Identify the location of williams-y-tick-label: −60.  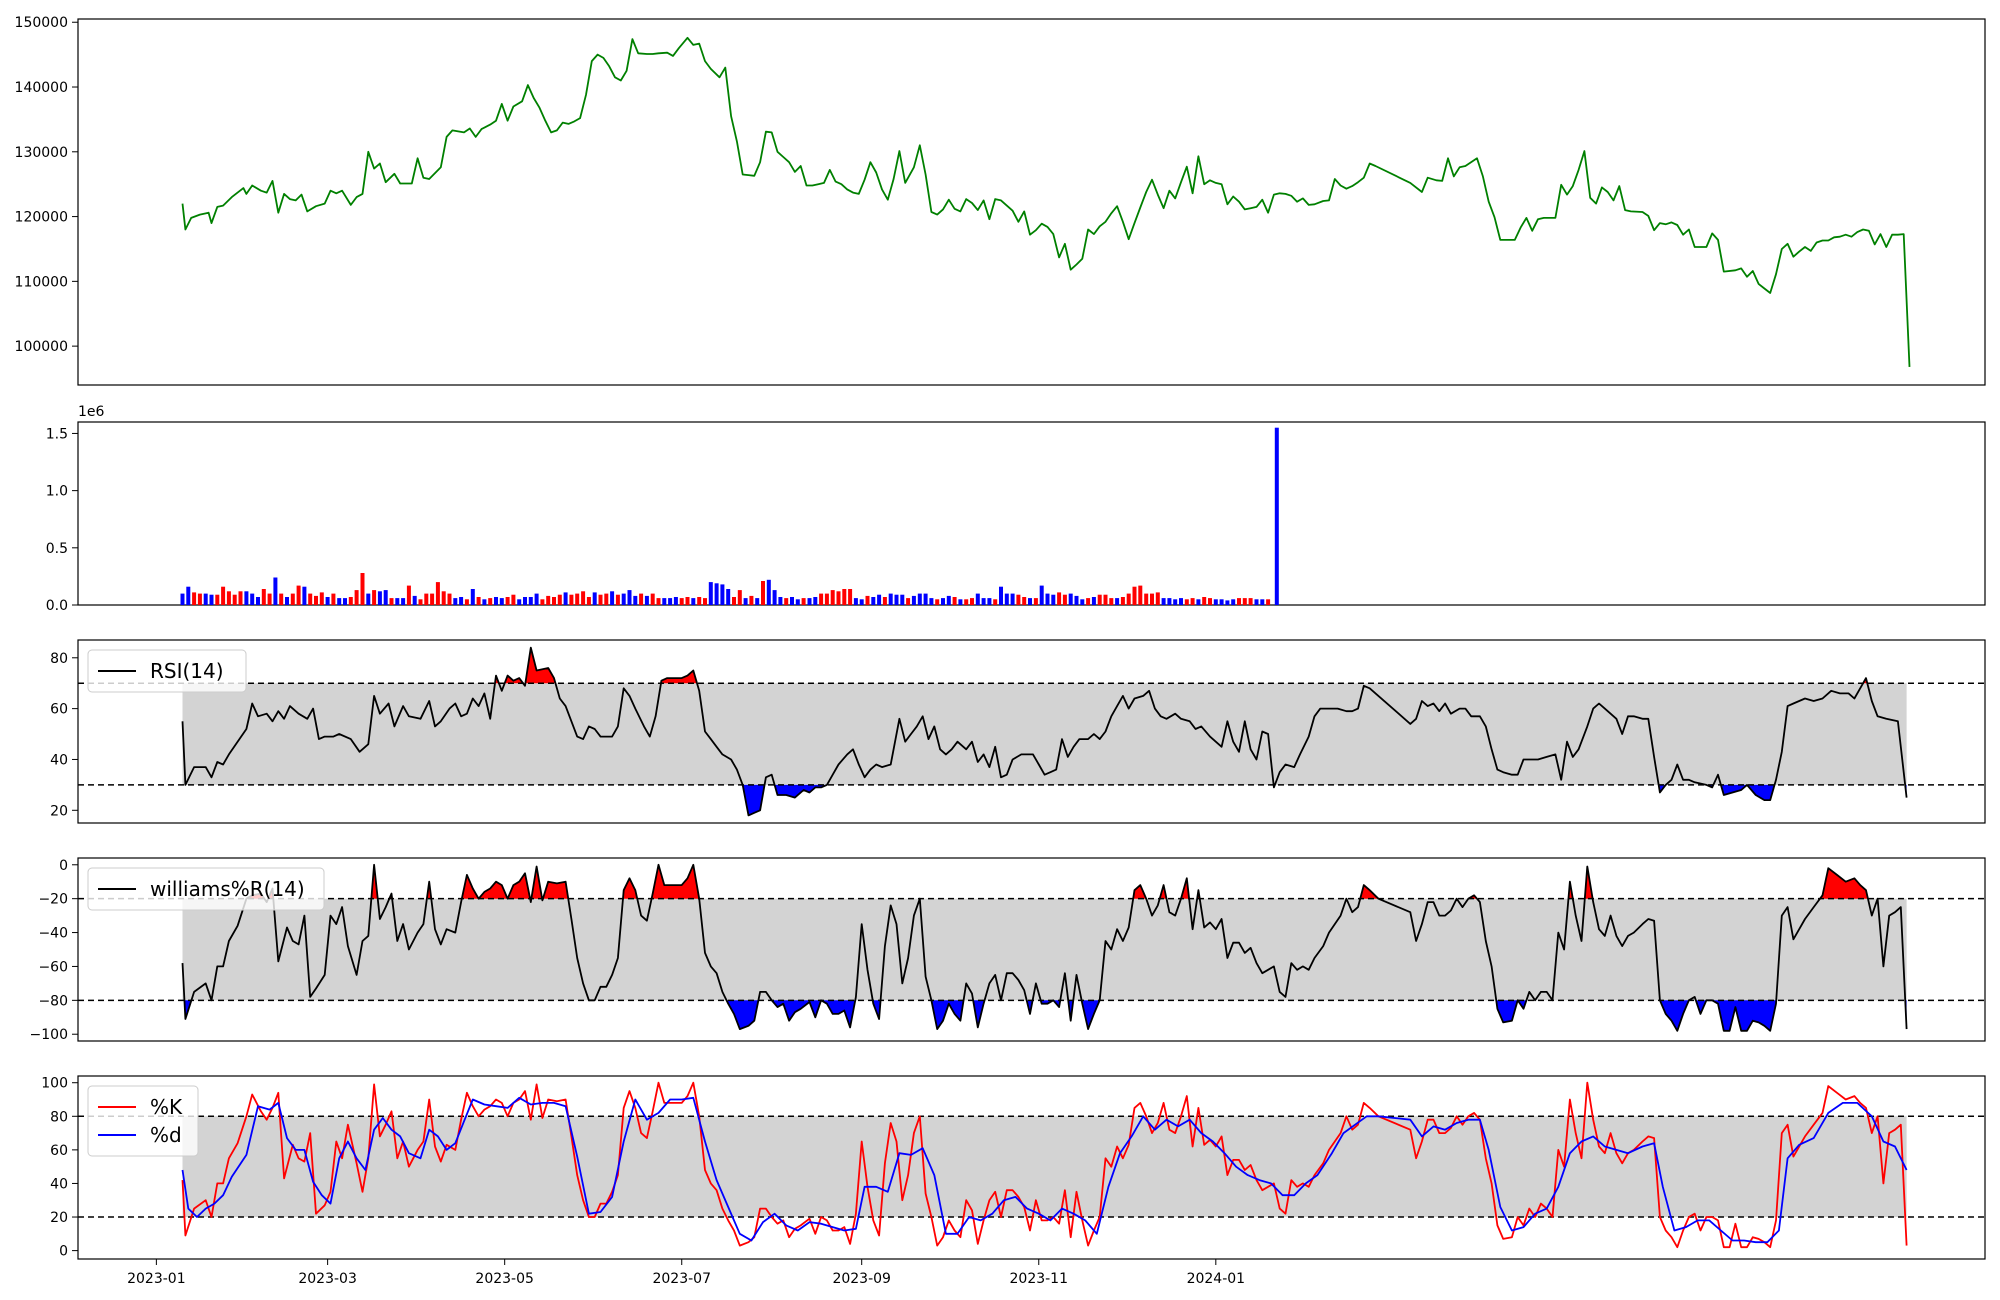
(53, 967).